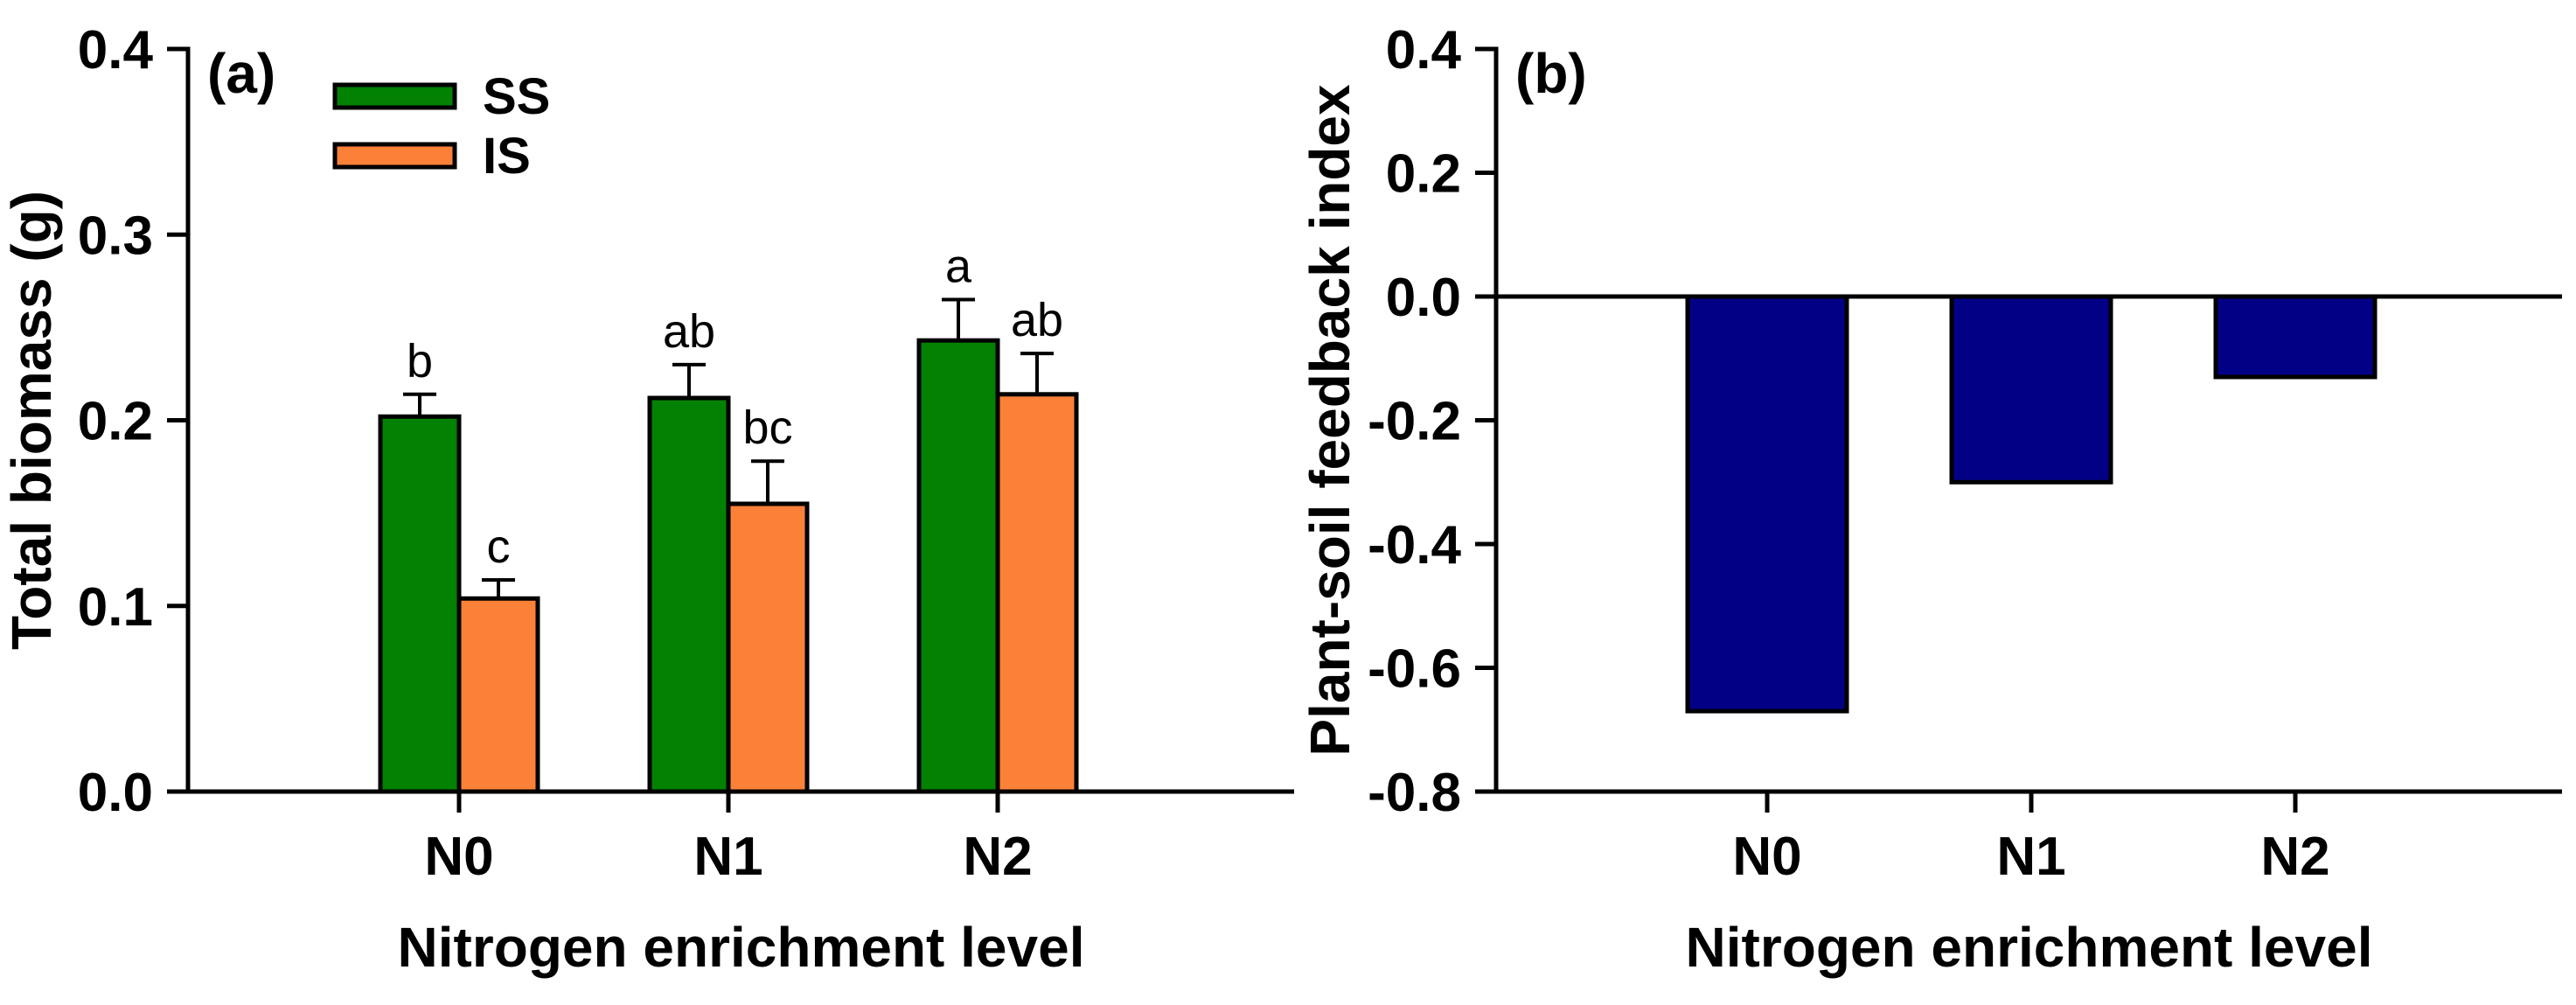 The height and width of the screenshot is (1005, 2576). Describe the element at coordinates (997, 857) in the screenshot. I see `x-tick-label-n2-a: N2` at that location.